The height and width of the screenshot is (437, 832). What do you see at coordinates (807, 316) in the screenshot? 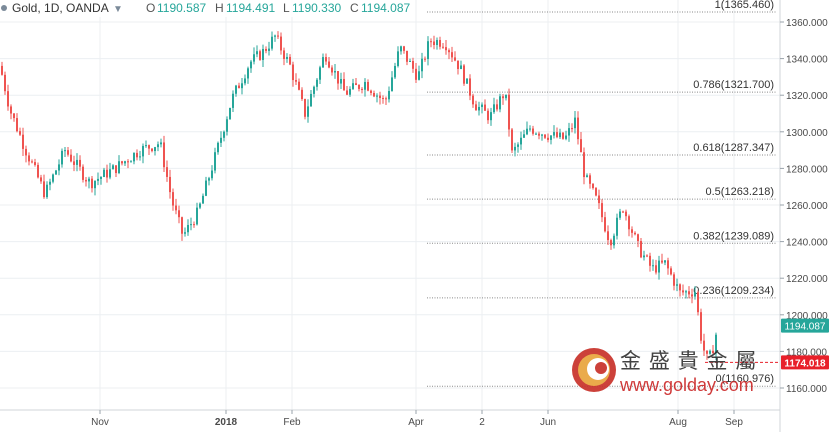
I see `y-tick-label: 1200.000` at bounding box center [807, 316].